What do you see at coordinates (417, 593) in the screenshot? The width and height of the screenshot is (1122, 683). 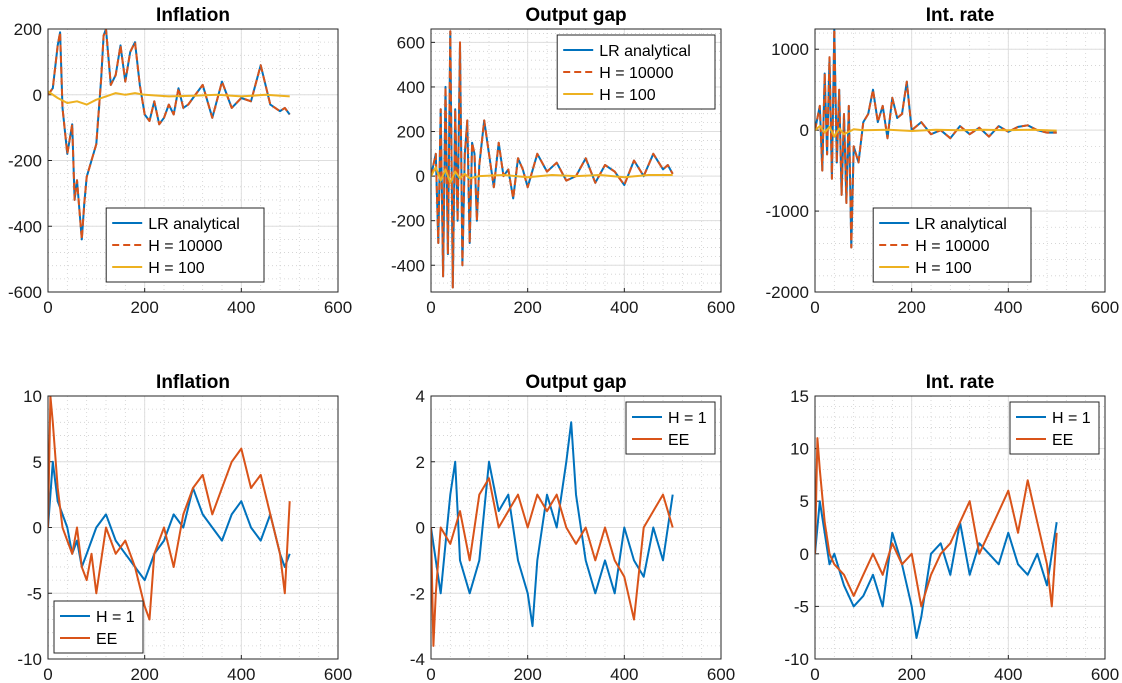 I see `tick-label-y: -2` at bounding box center [417, 593].